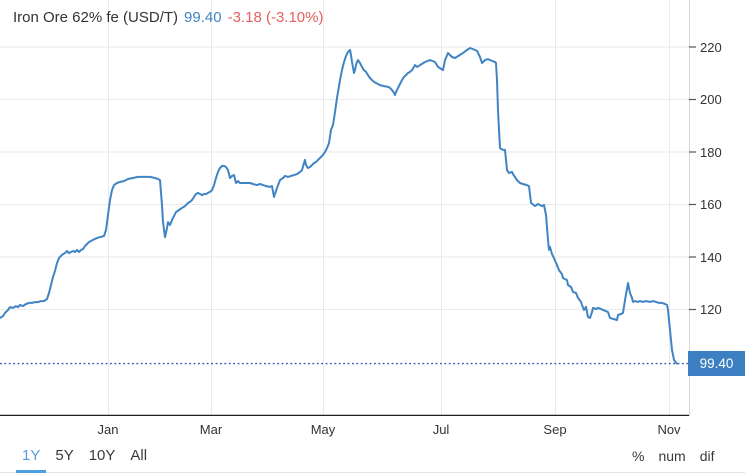  What do you see at coordinates (711, 204) in the screenshot?
I see `y-axis-tick-label: 160` at bounding box center [711, 204].